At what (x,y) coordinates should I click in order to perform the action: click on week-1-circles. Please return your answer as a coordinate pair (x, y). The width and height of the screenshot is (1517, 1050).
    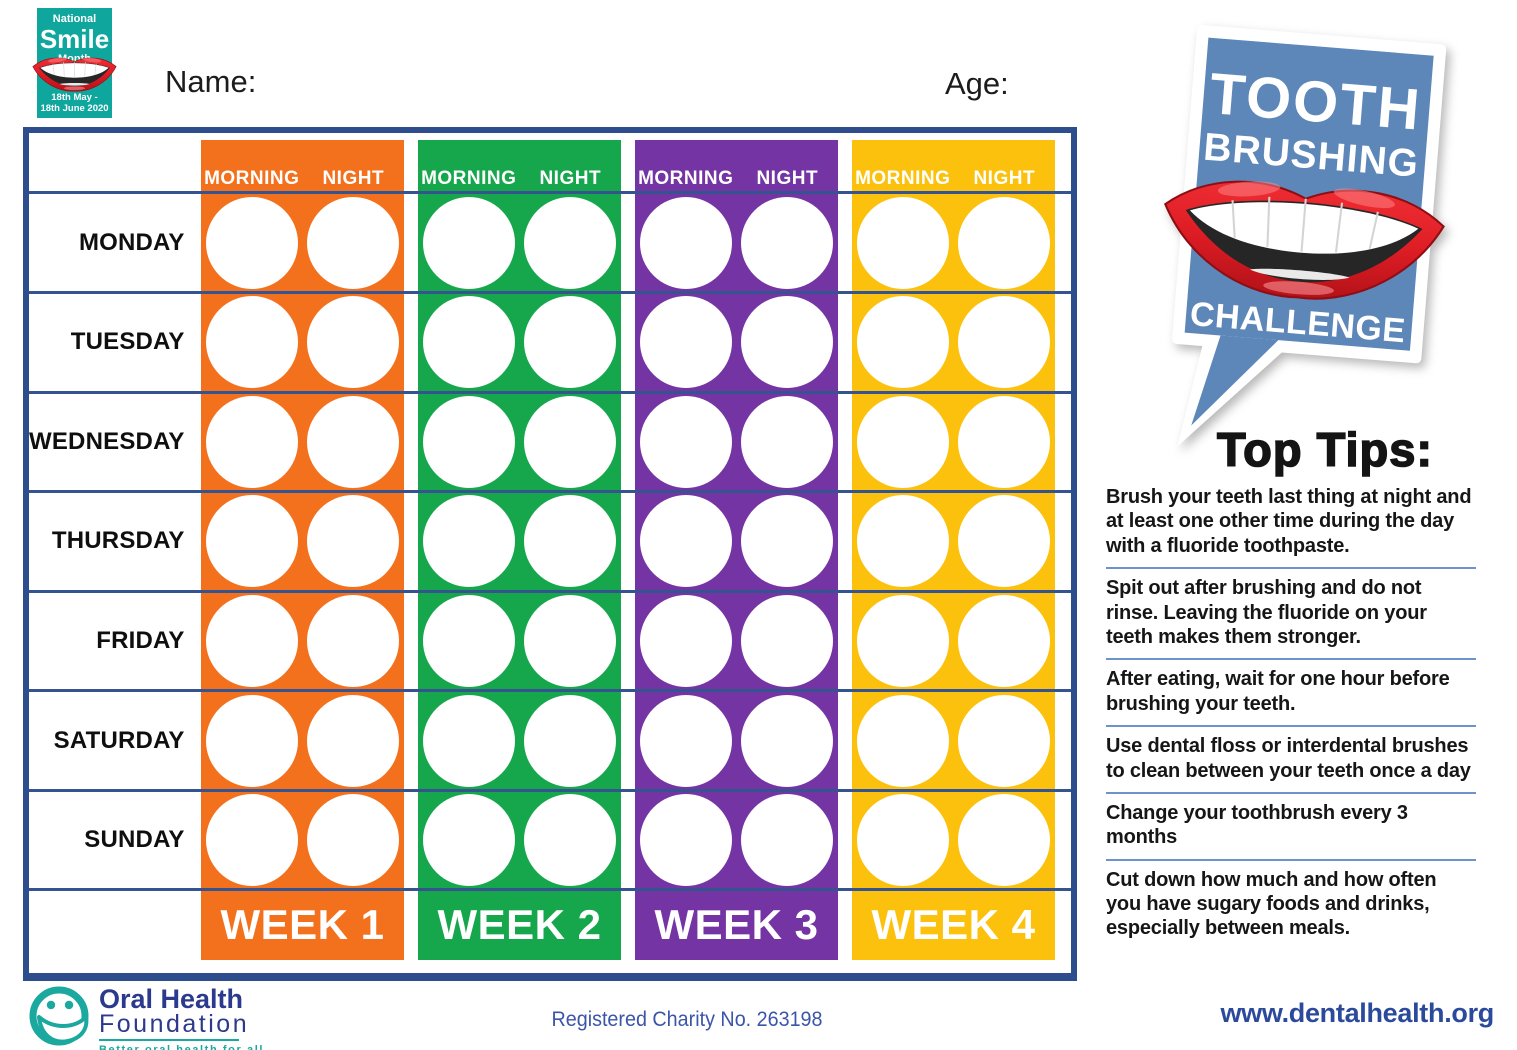
    Looking at the image, I should click on (302, 541).